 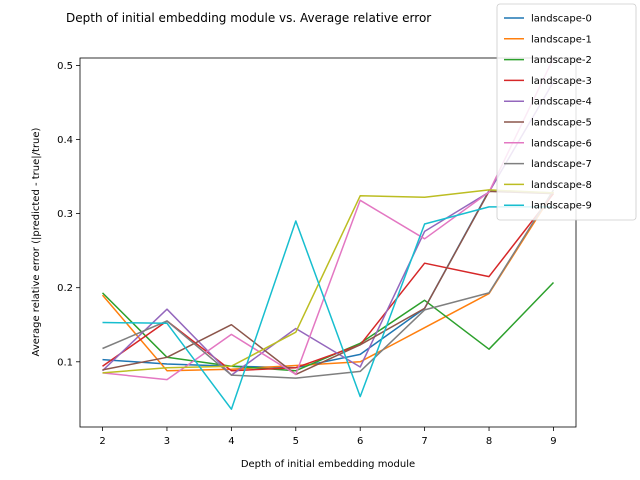 What do you see at coordinates (360, 441) in the screenshot?
I see `x-tick-label: 6` at bounding box center [360, 441].